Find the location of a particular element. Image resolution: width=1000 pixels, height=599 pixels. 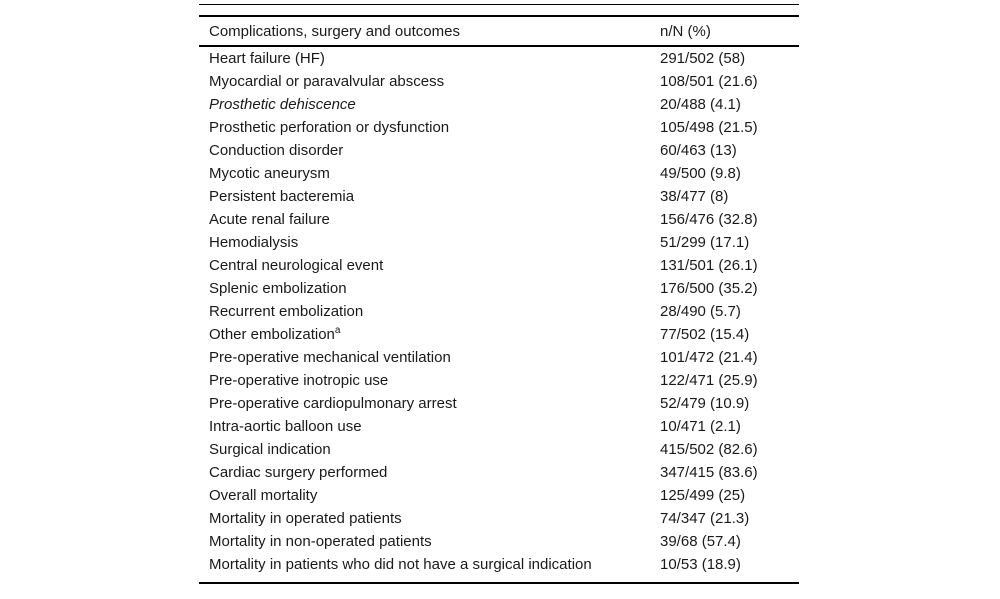

row-label: Heart failure (HF) is located at coordinates (267, 58).